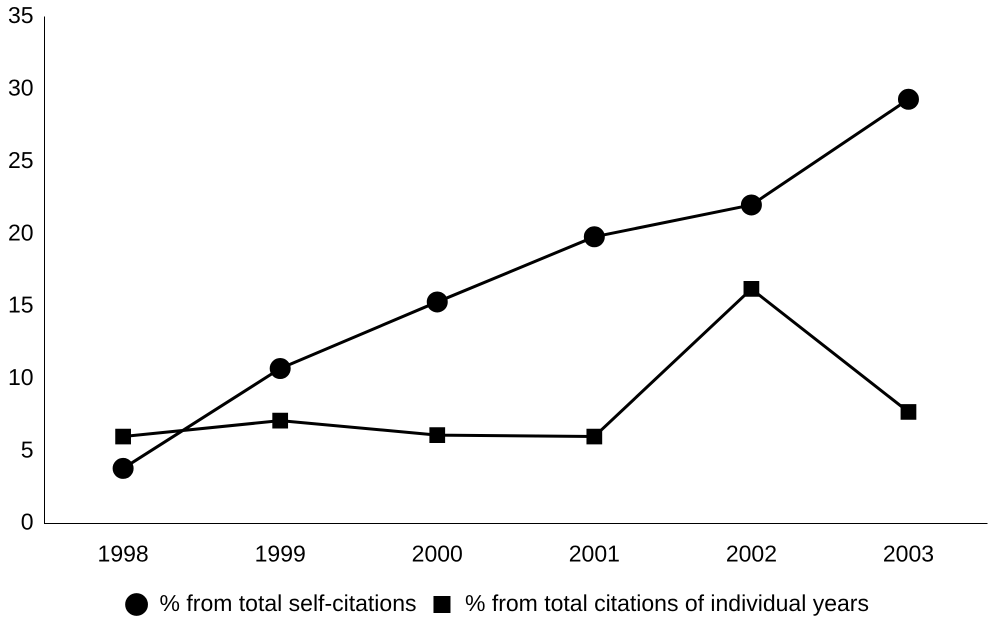  What do you see at coordinates (437, 553) in the screenshot?
I see `x-tick-label: 2000` at bounding box center [437, 553].